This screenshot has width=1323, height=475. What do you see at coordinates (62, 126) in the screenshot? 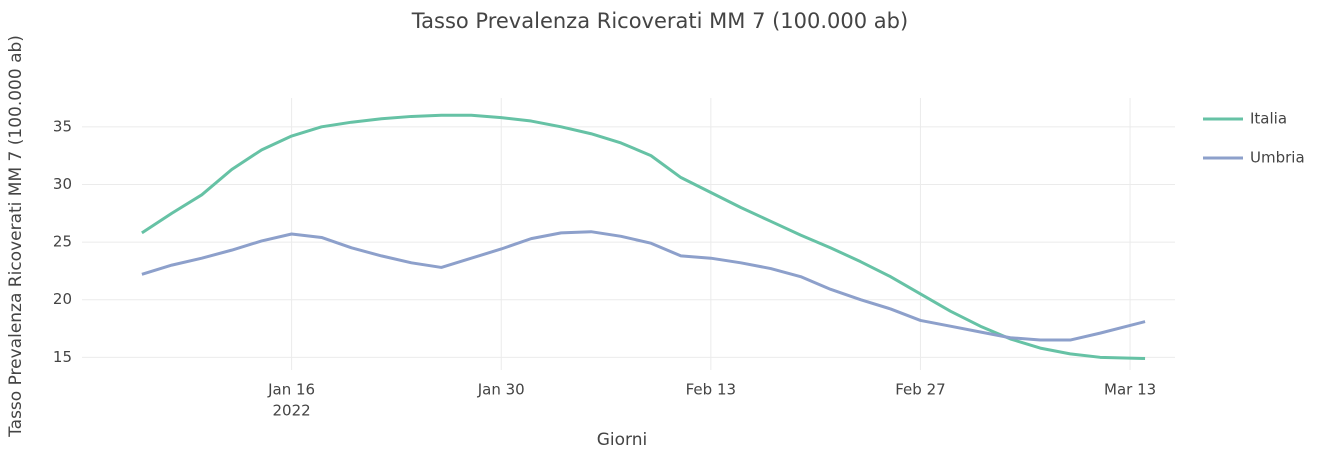
I see `y-tick-label: 35` at bounding box center [62, 126].